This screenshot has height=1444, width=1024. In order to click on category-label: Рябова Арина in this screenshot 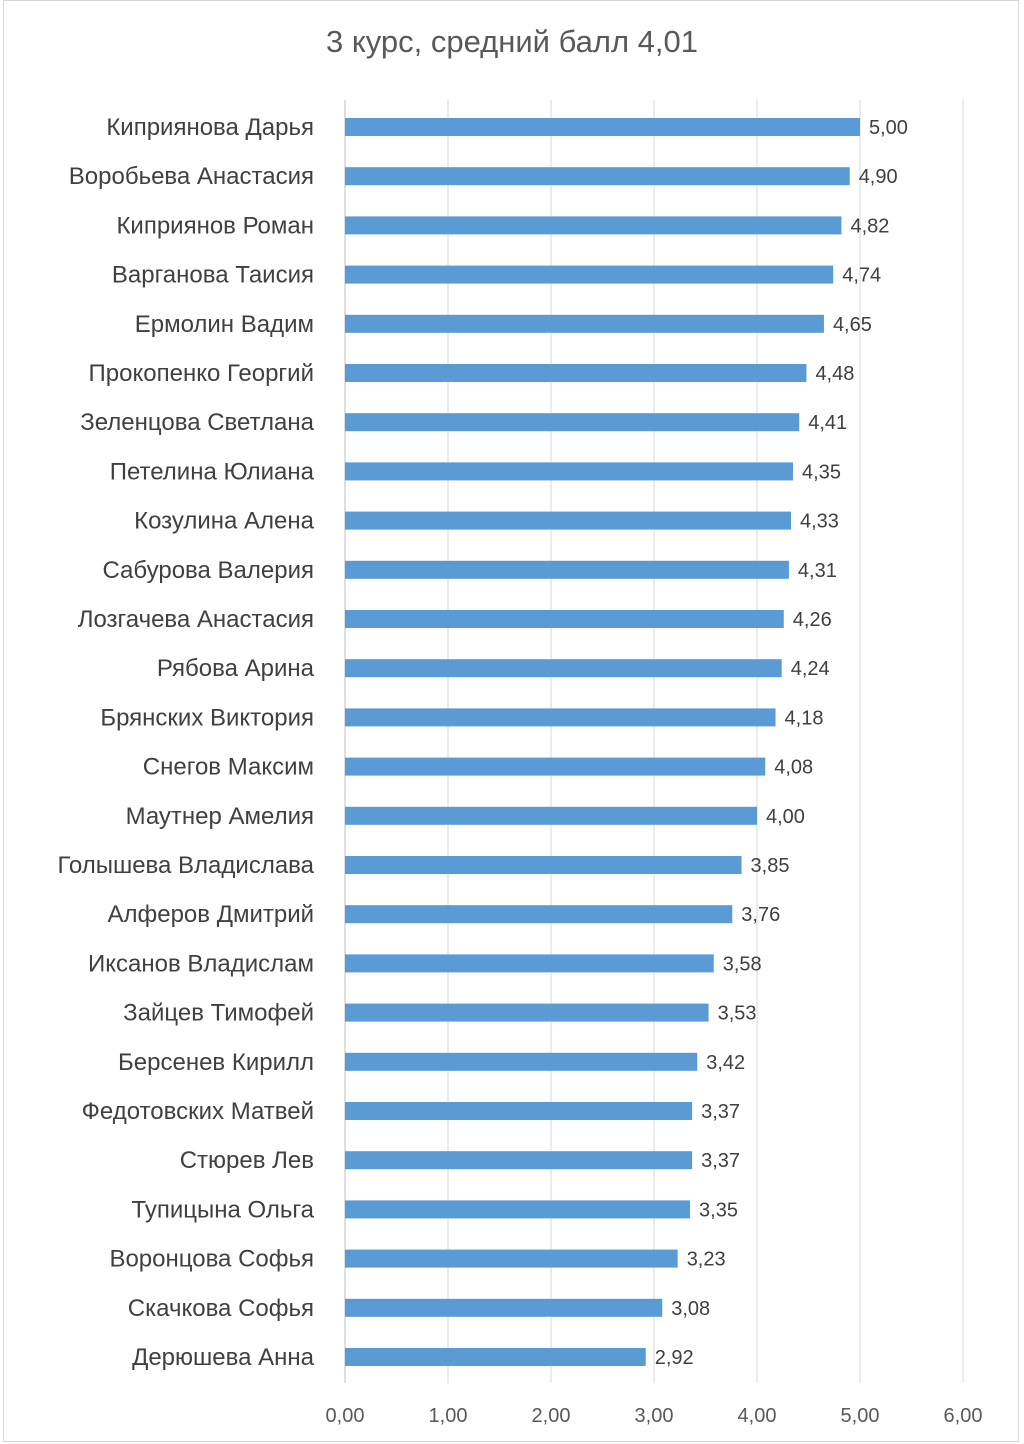, I will do `click(236, 668)`.